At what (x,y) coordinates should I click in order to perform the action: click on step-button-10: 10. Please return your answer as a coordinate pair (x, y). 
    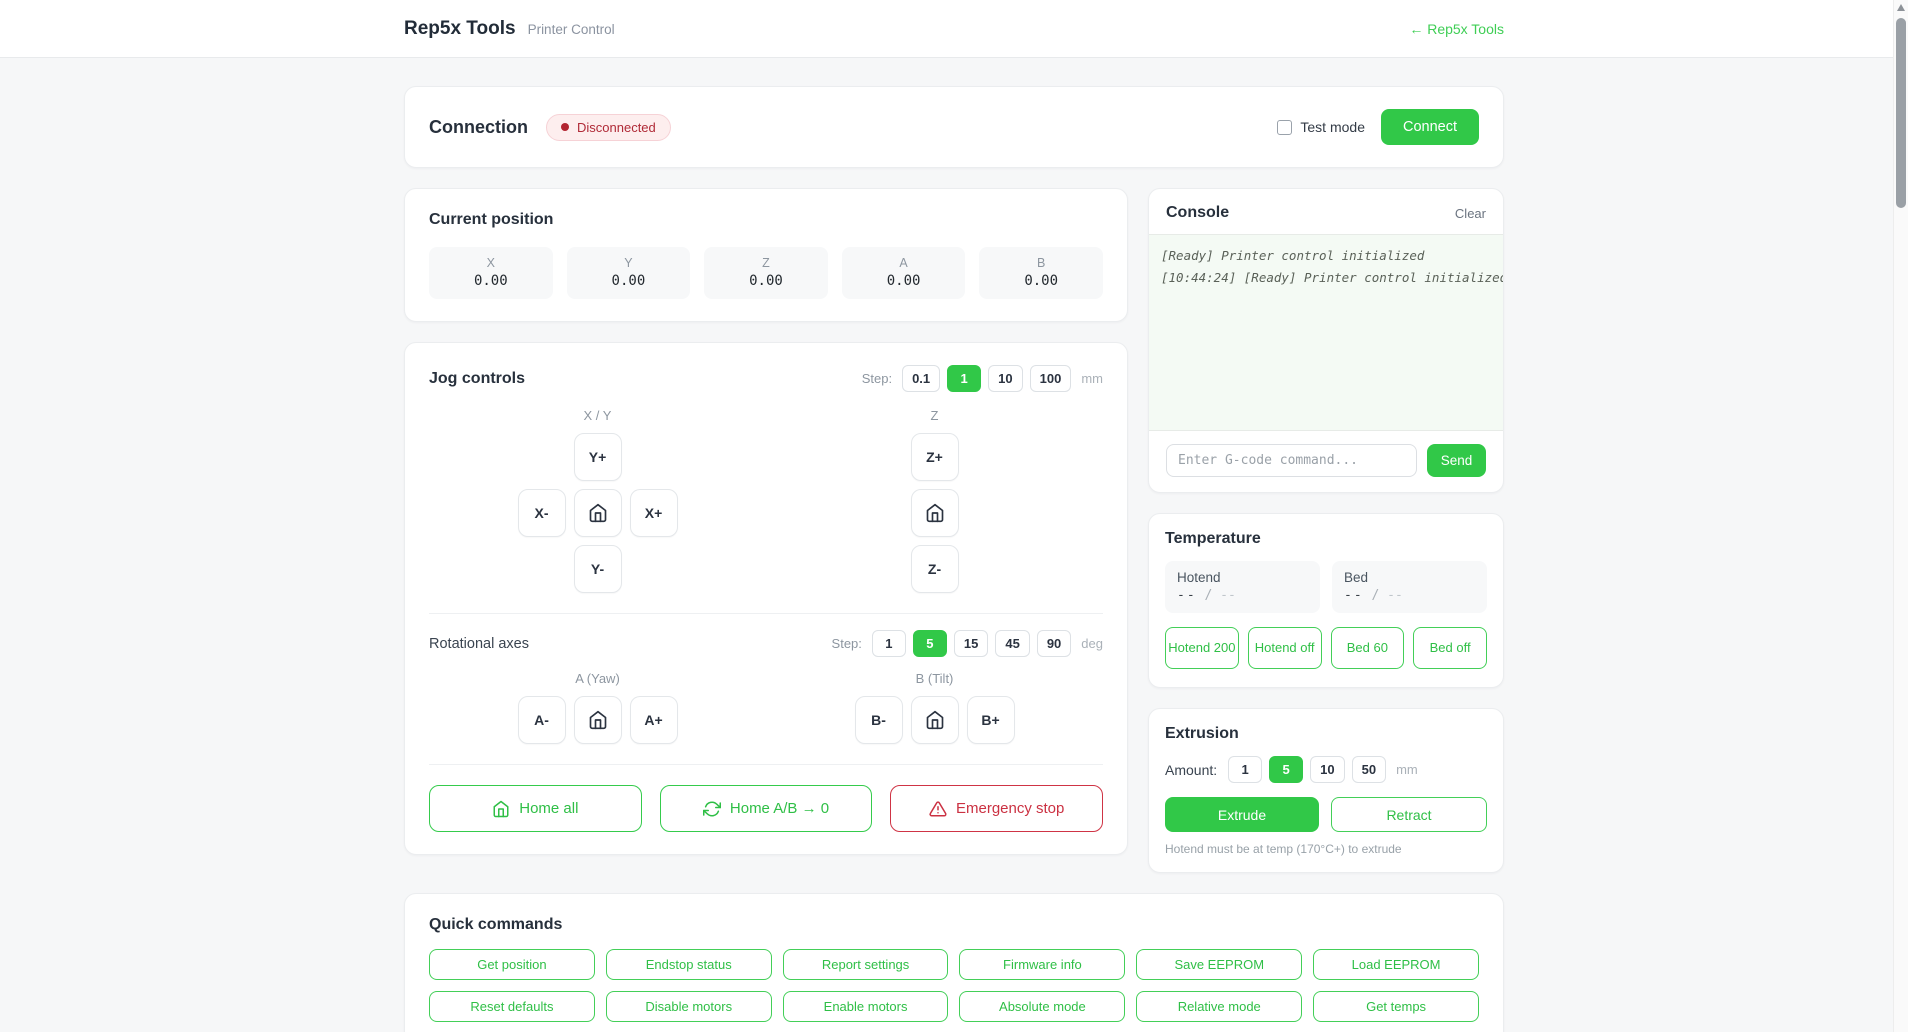
    Looking at the image, I should click on (1005, 378).